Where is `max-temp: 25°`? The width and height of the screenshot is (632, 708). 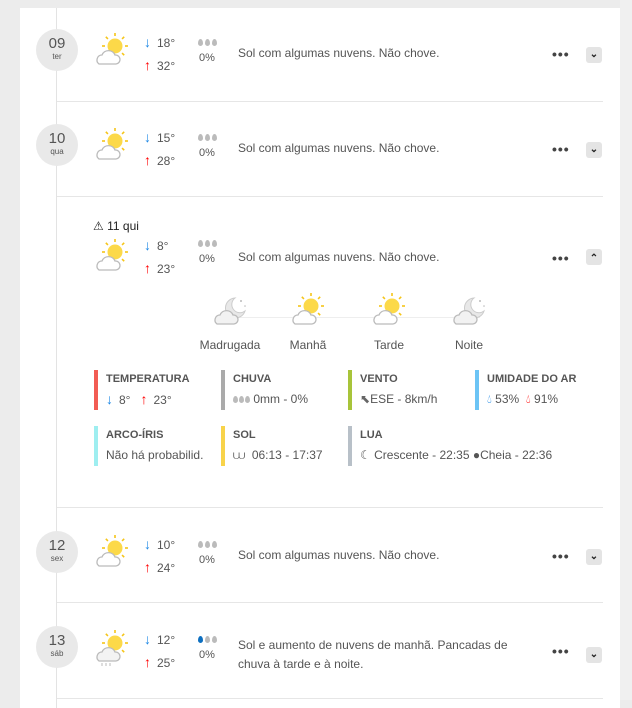 max-temp: 25° is located at coordinates (166, 663).